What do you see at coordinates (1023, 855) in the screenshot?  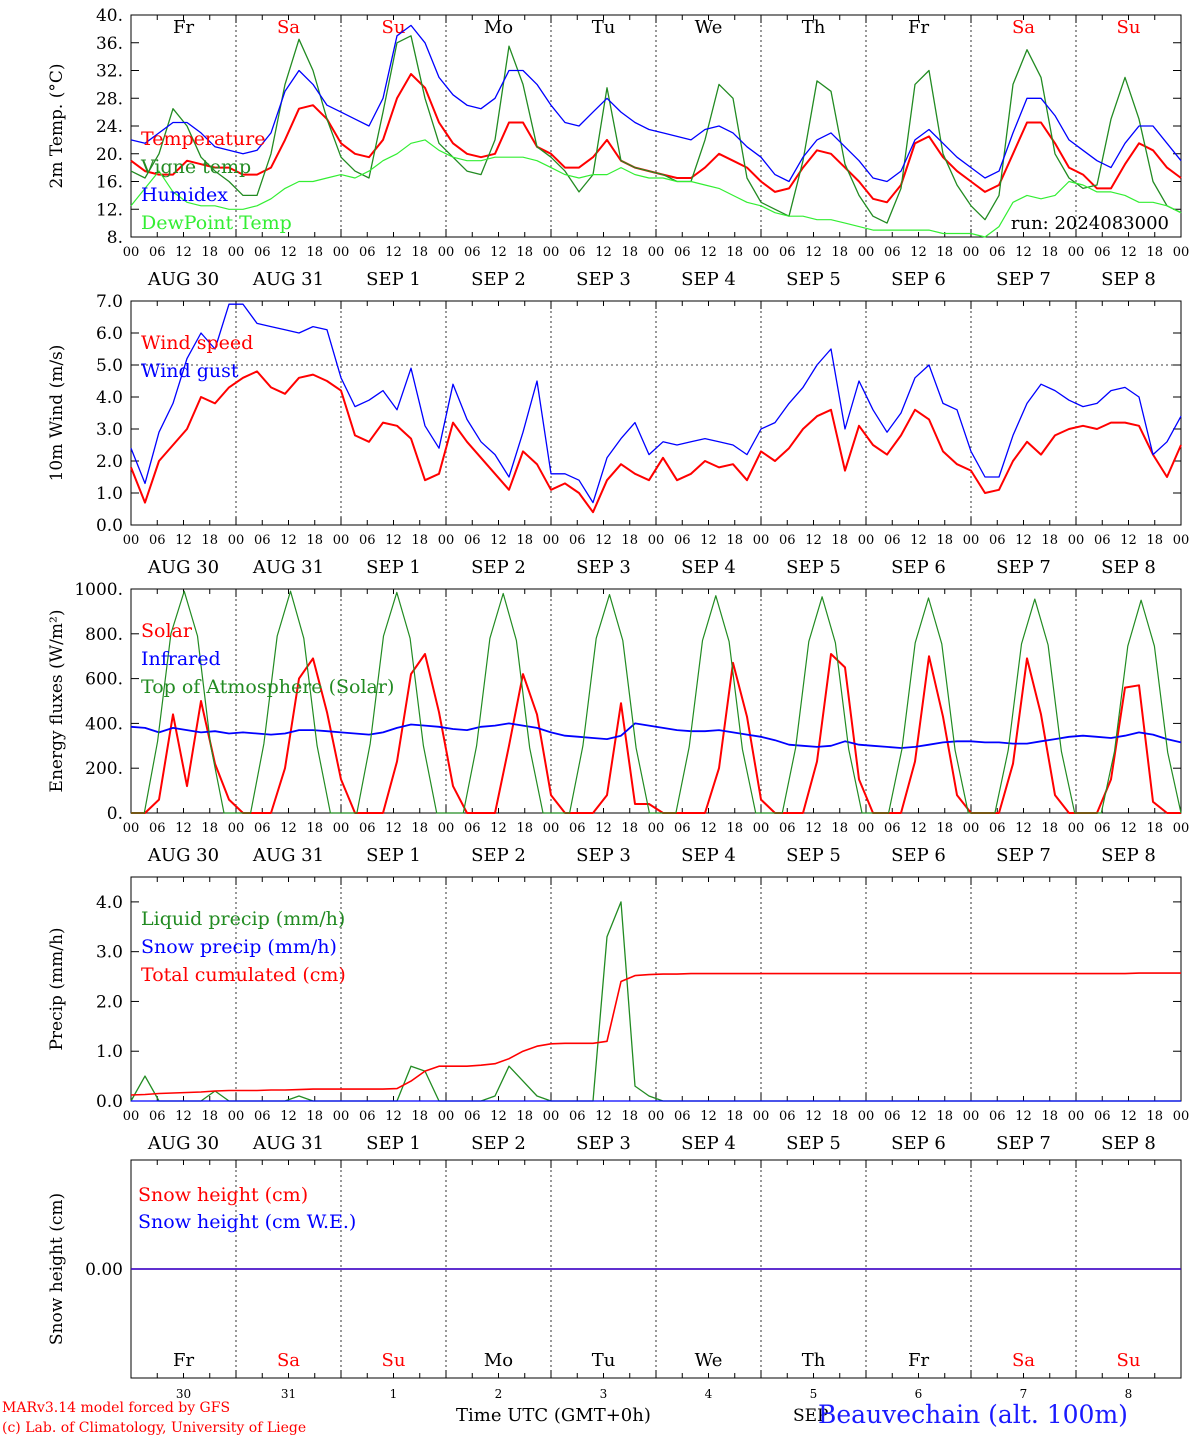 I see `date-label: SEP 7` at bounding box center [1023, 855].